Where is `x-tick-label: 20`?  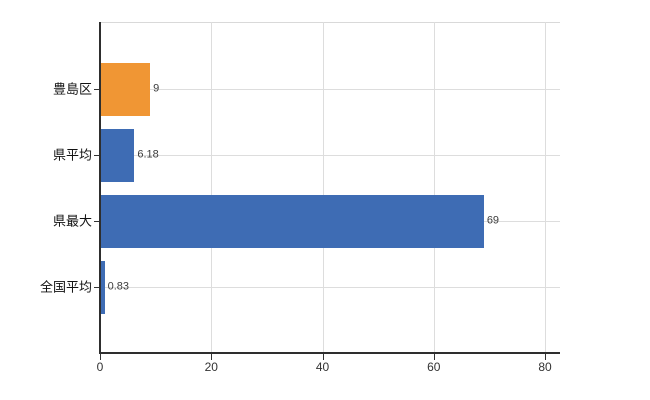 x-tick-label: 20 is located at coordinates (211, 367).